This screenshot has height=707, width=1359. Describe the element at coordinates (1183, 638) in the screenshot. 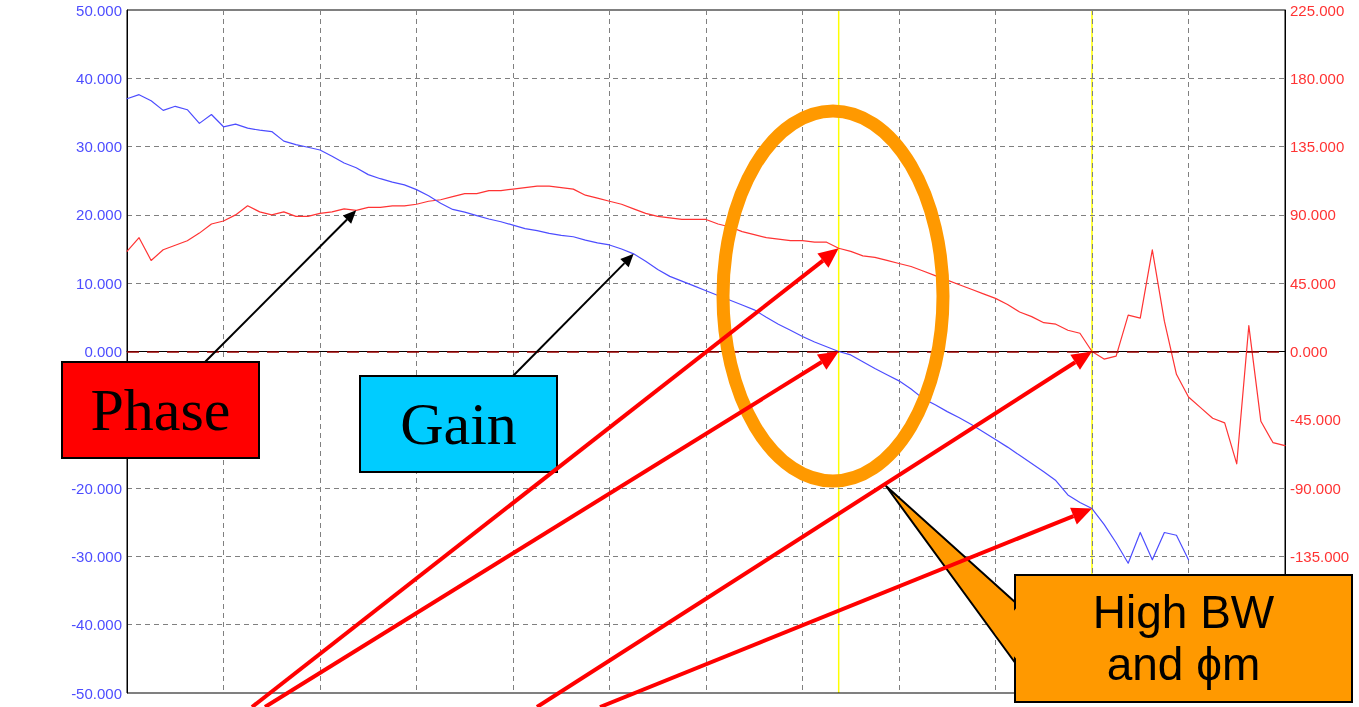

I see `annotation: High BW and ϕm` at that location.